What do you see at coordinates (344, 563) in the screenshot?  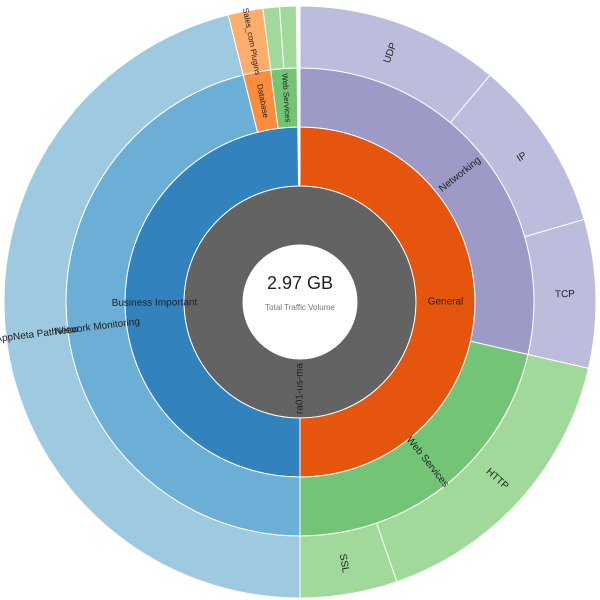 I see `arc-label: SSL` at bounding box center [344, 563].